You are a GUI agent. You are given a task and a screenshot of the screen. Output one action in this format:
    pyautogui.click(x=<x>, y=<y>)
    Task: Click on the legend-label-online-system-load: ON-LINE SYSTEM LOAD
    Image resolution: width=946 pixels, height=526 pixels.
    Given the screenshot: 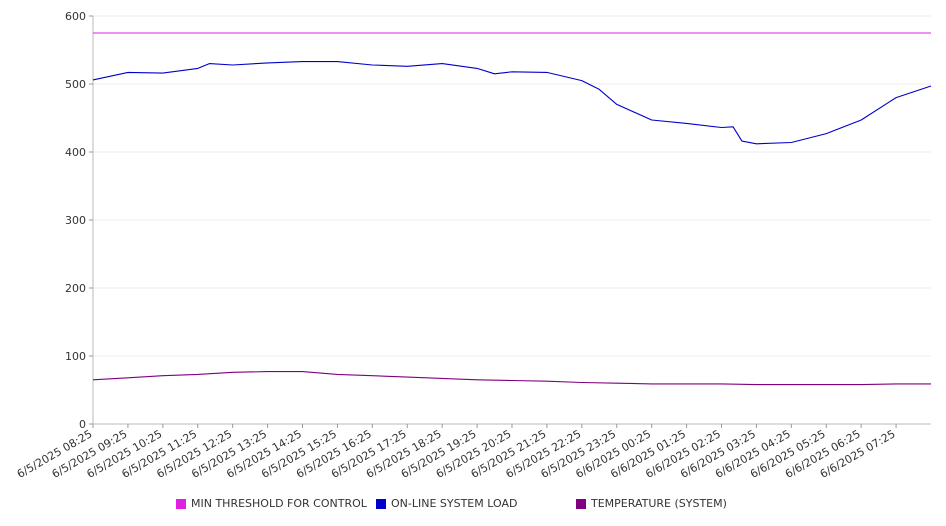 What is the action you would take?
    pyautogui.click(x=454, y=503)
    